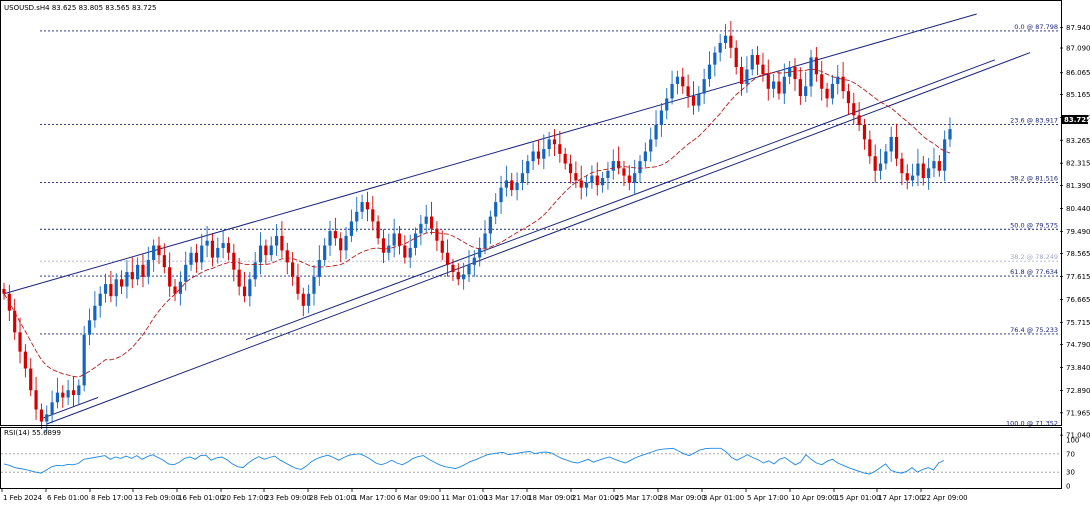 This screenshot has height=511, width=1090. Describe the element at coordinates (418, 498) in the screenshot. I see `time-tick-label: 6 Mar 09:00` at that location.